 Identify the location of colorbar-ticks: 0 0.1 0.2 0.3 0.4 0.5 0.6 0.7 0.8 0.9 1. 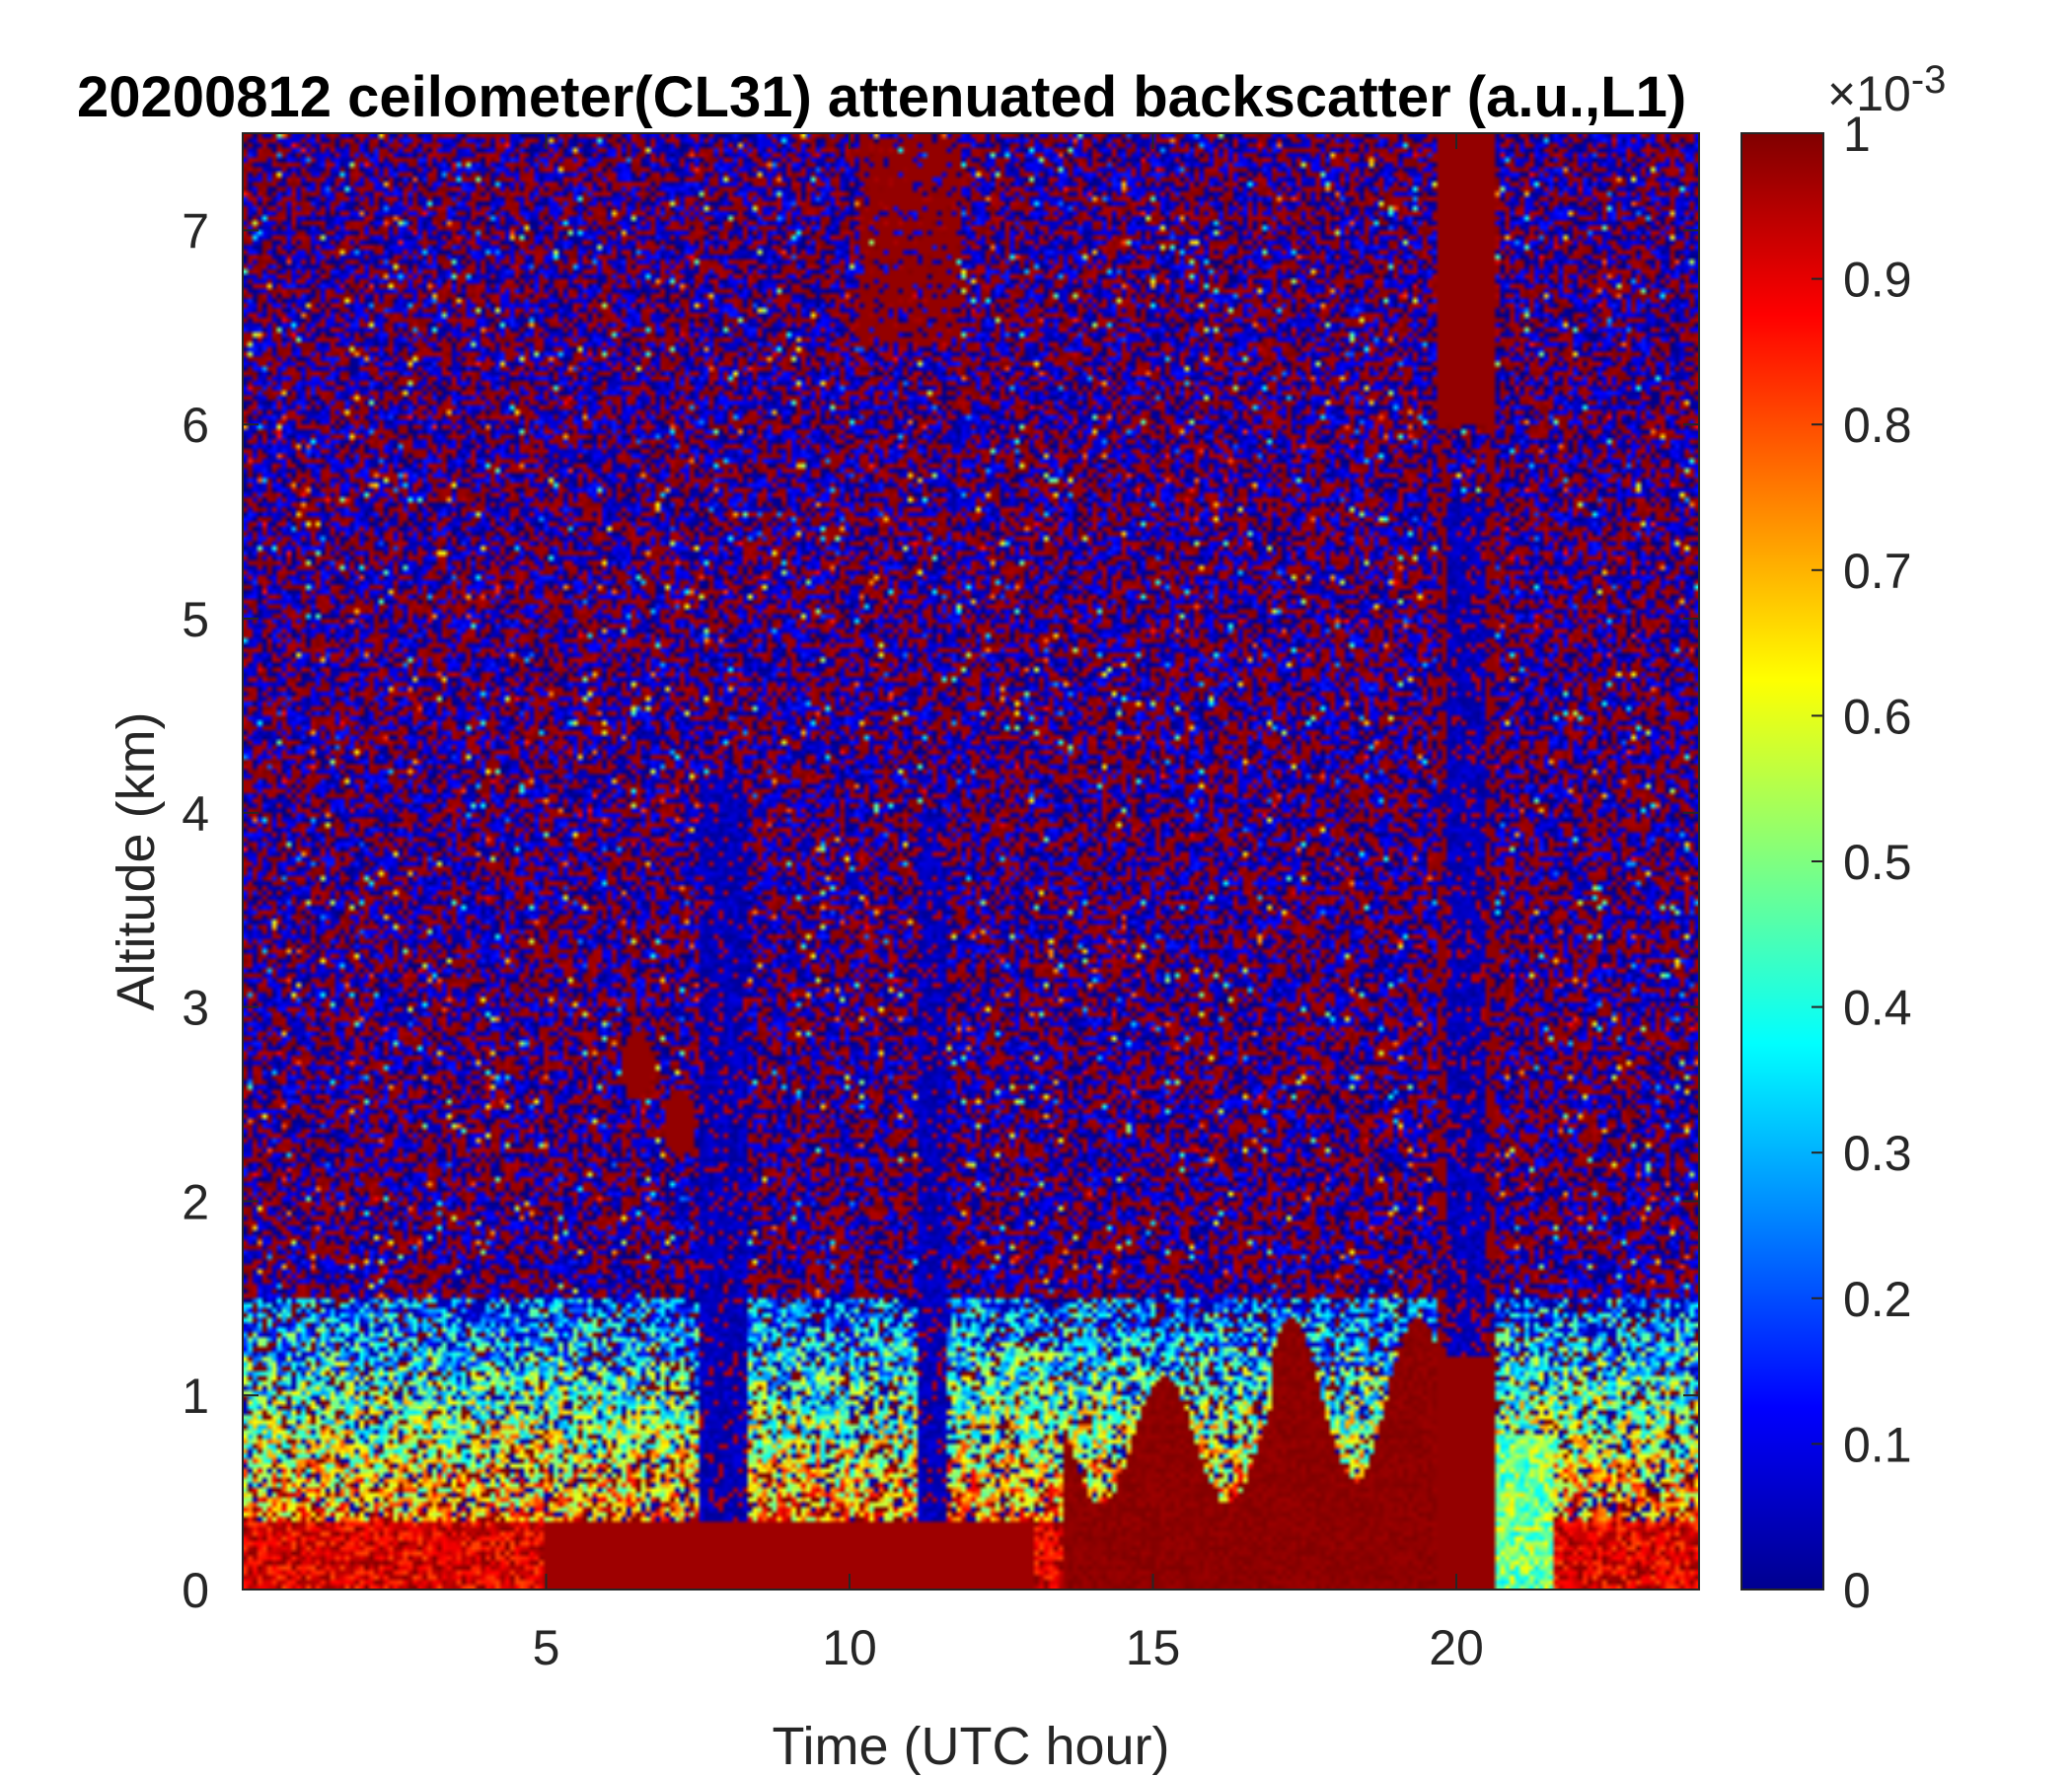
(1862, 863).